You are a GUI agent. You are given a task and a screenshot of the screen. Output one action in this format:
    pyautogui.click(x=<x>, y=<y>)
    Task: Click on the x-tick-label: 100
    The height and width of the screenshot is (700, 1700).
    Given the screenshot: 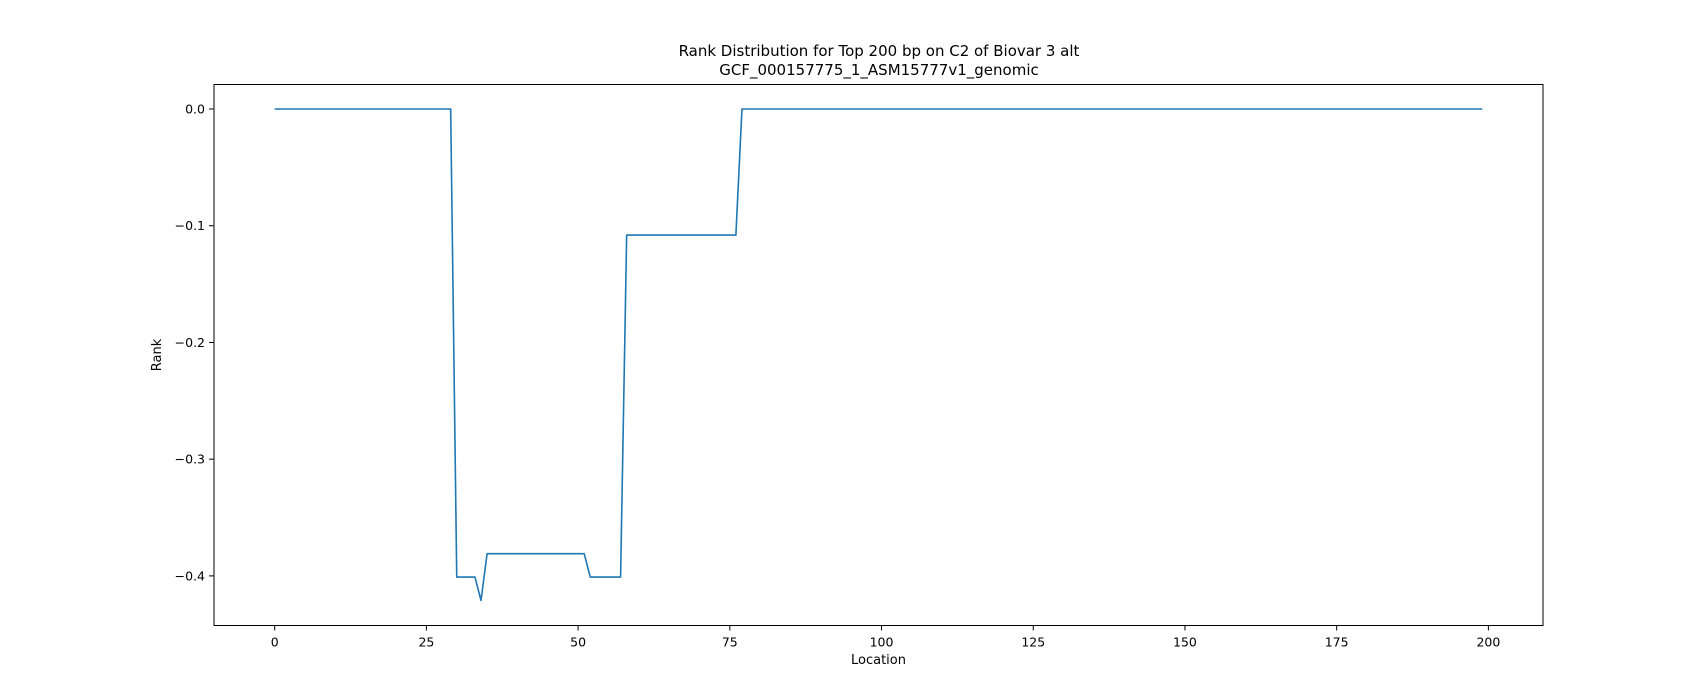 What is the action you would take?
    pyautogui.click(x=882, y=642)
    